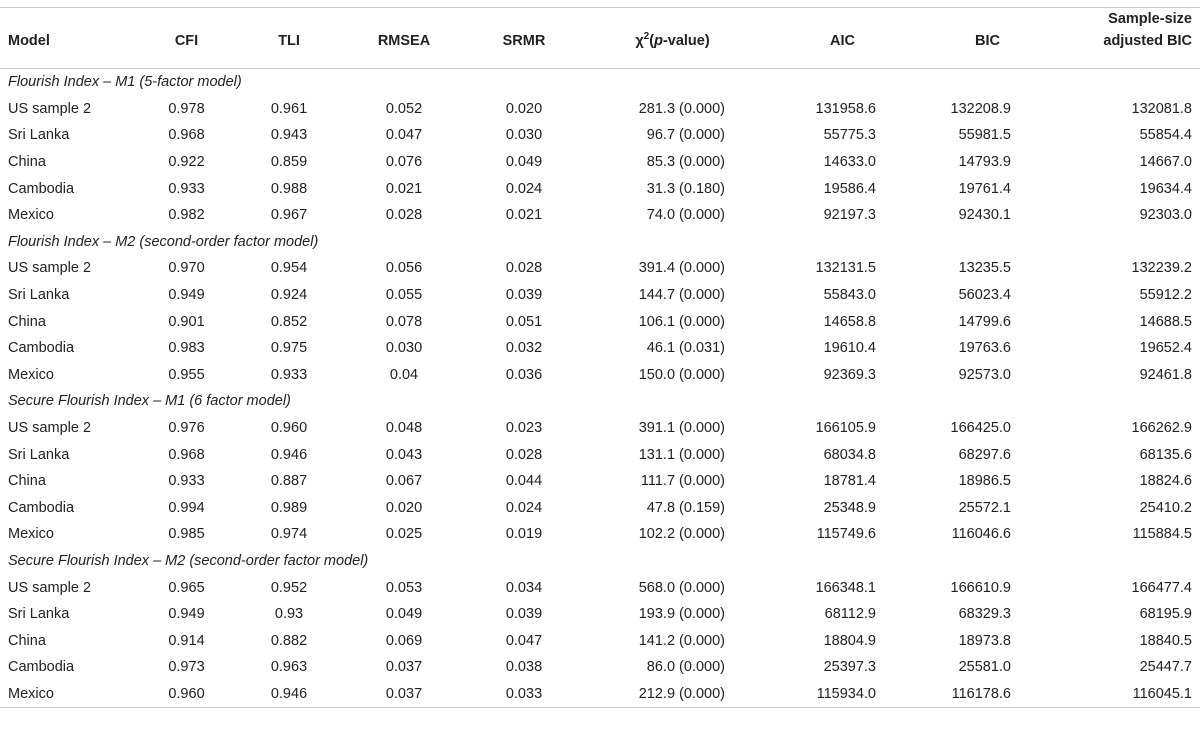  Describe the element at coordinates (682, 481) in the screenshot. I see `cell-chi-square: 111.7 (0.000)` at that location.